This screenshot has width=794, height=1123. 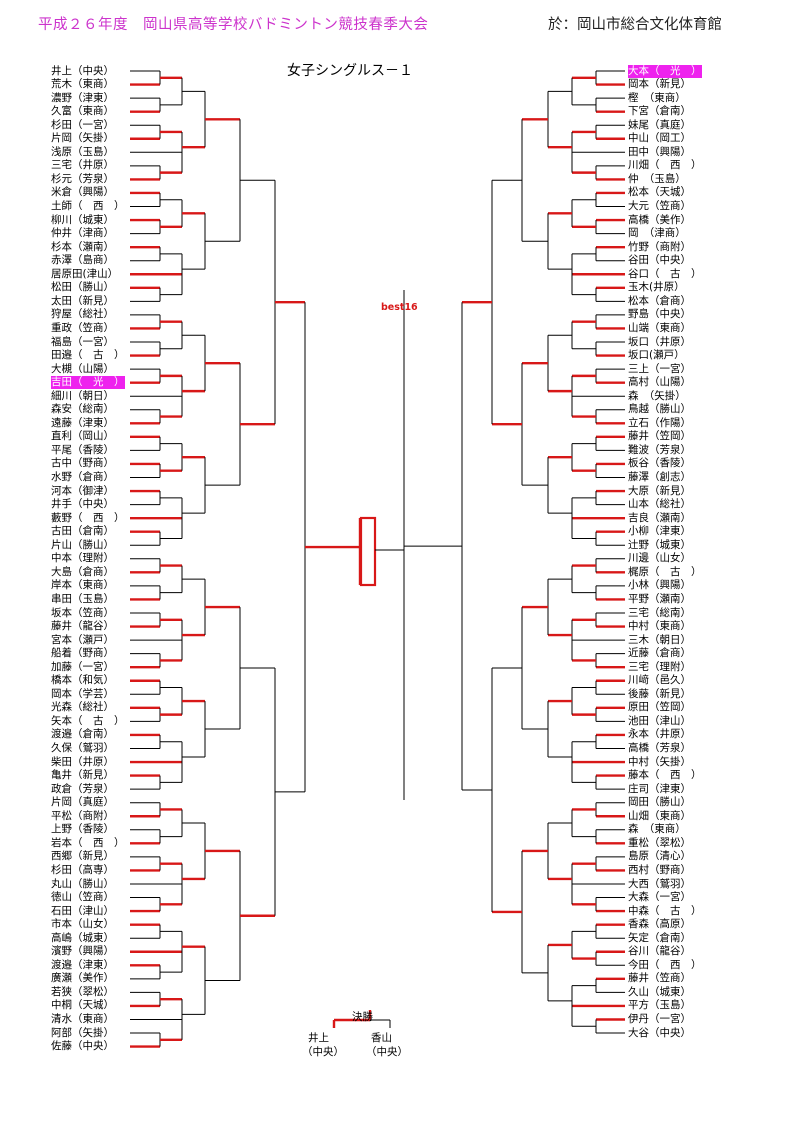 What do you see at coordinates (659, 937) in the screenshot?
I see `right-player-name: 矢定（倉南）` at bounding box center [659, 937].